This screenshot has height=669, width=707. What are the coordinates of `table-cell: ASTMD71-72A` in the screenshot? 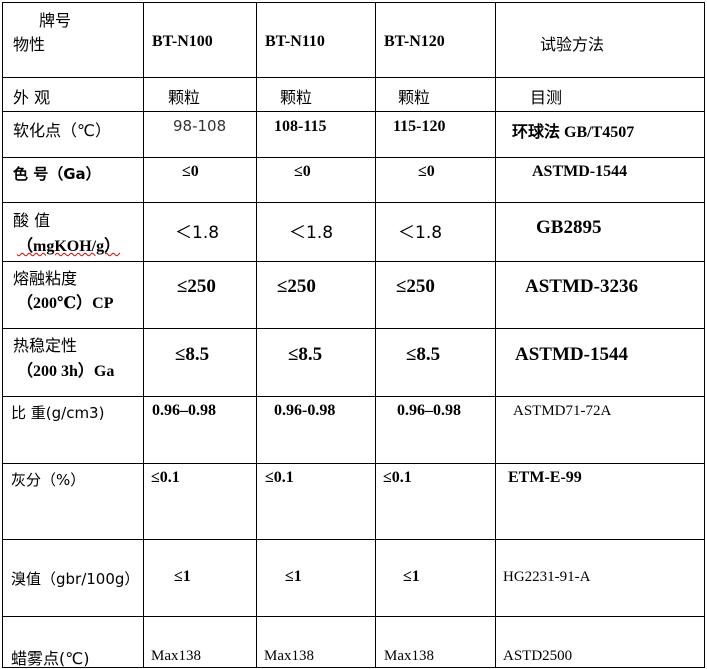 It's located at (600, 430).